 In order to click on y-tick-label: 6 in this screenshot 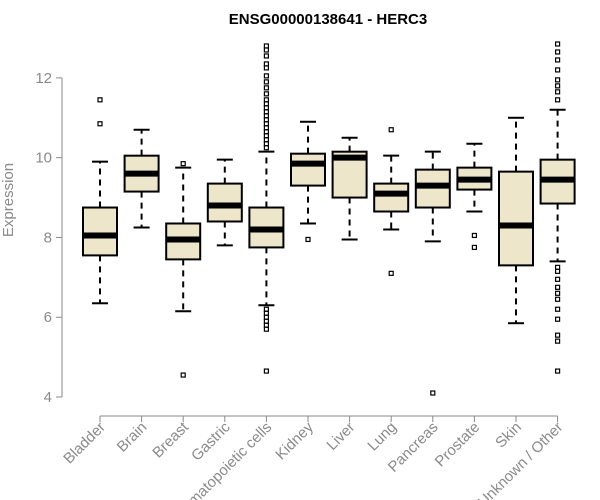, I will do `click(48, 317)`.